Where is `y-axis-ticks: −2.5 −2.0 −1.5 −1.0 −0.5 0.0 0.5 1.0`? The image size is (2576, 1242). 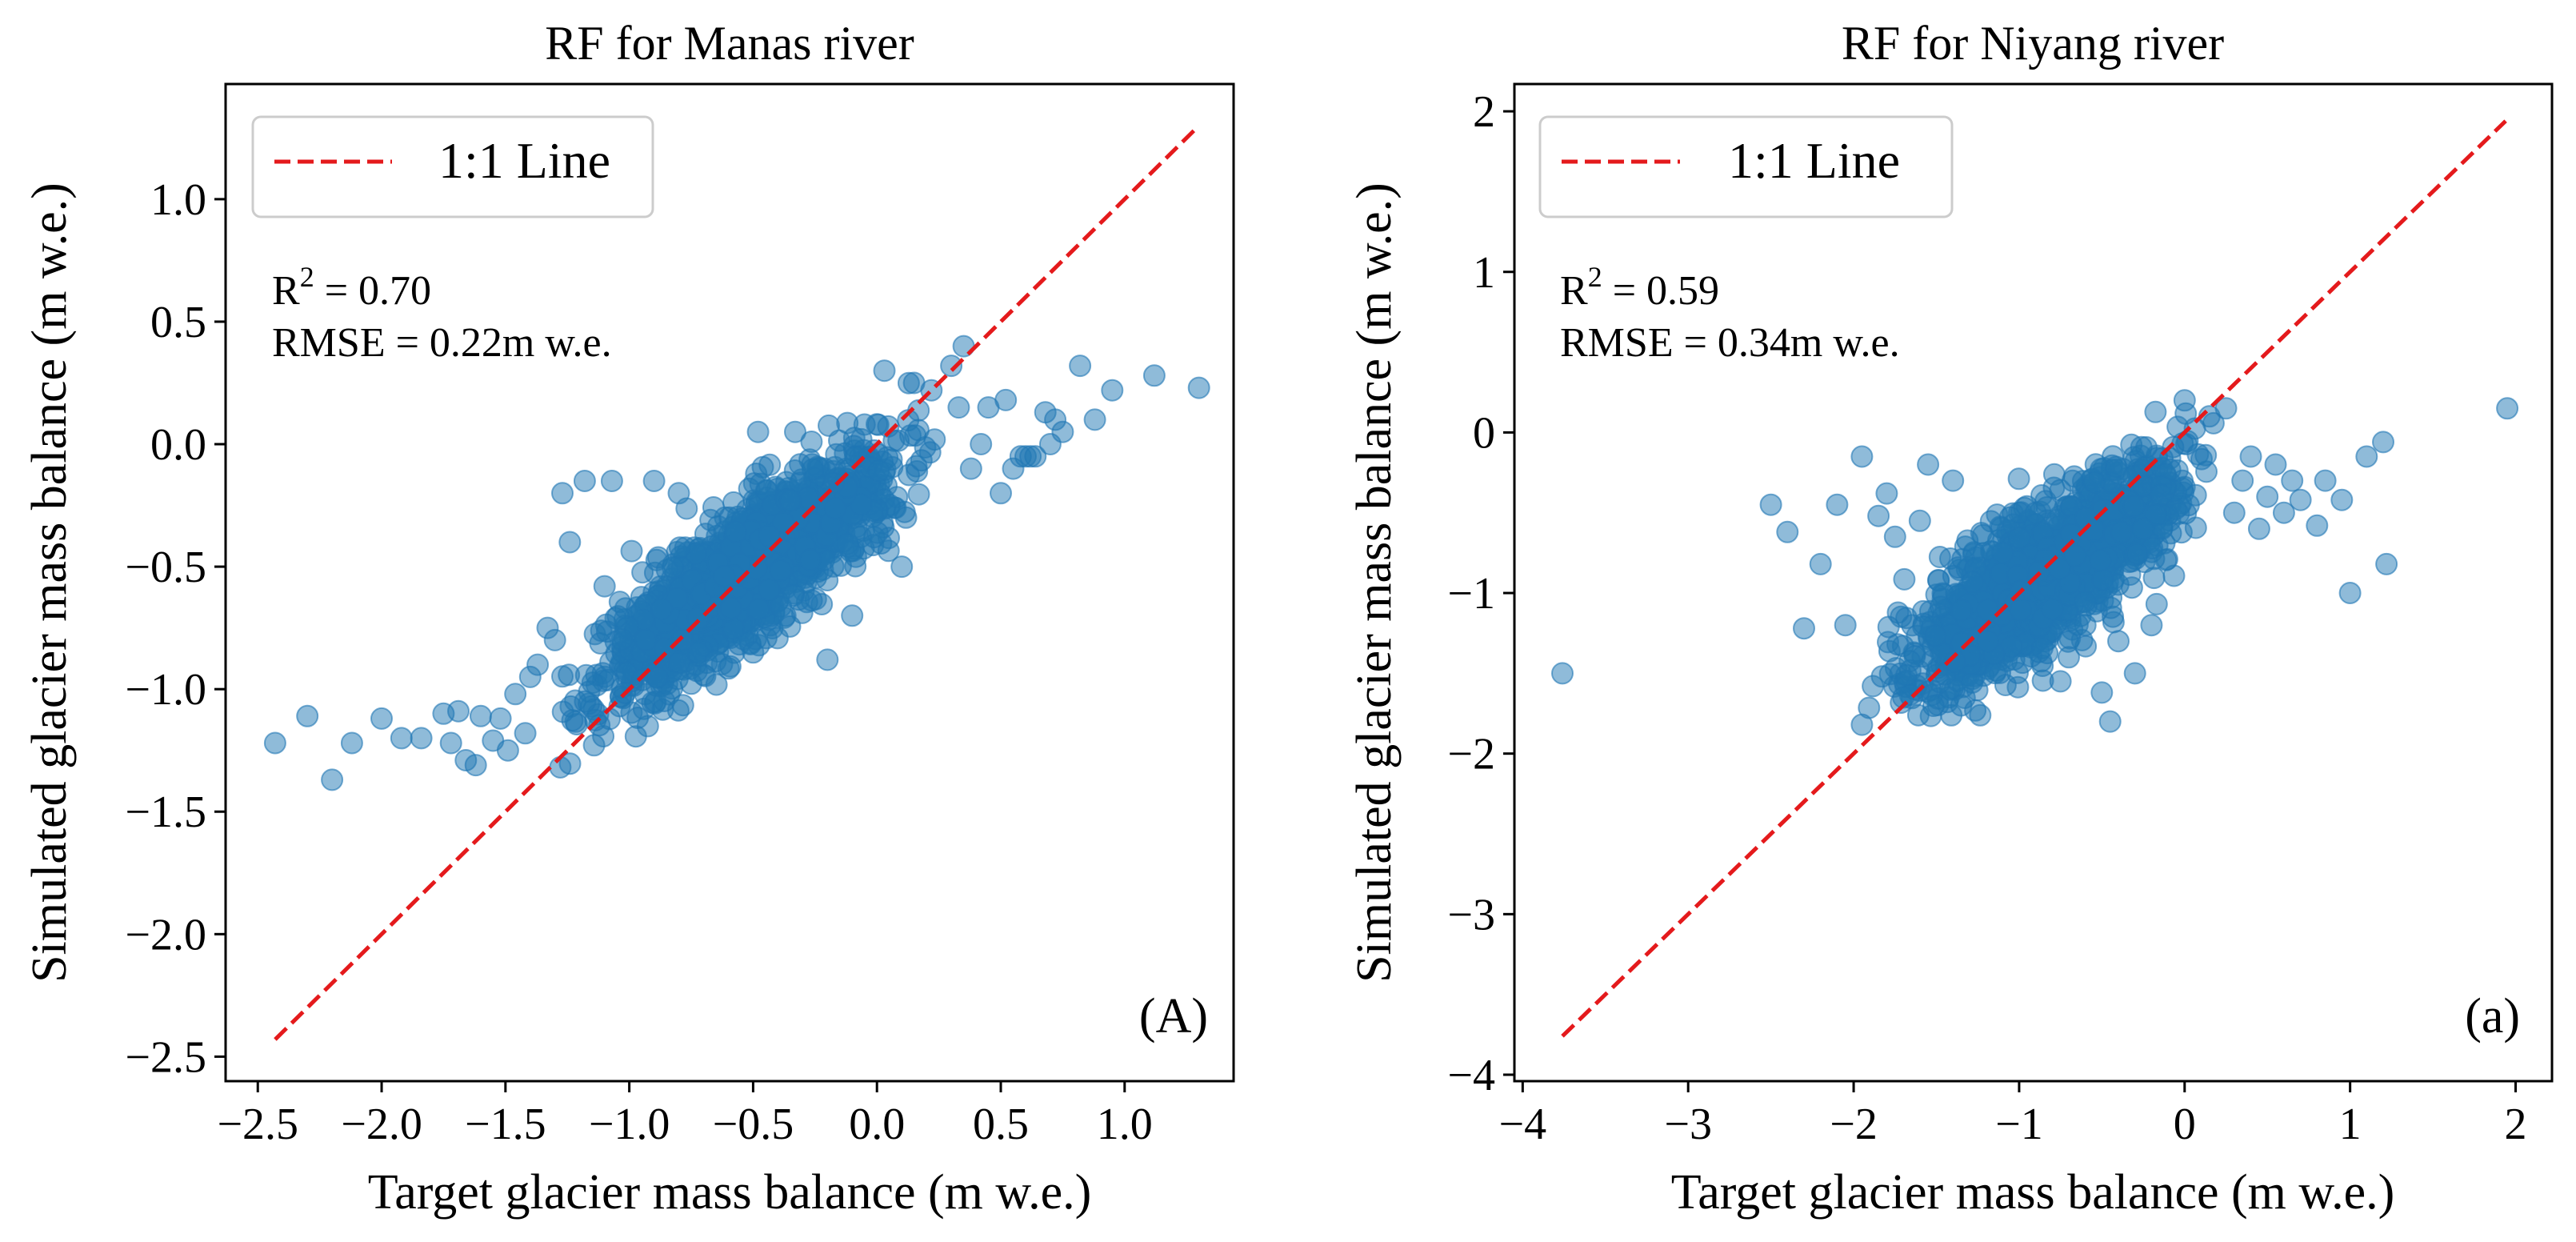
y-axis-ticks: −2.5 −2.0 −1.5 −1.0 −0.5 0.0 0.5 1.0 is located at coordinates (175, 628).